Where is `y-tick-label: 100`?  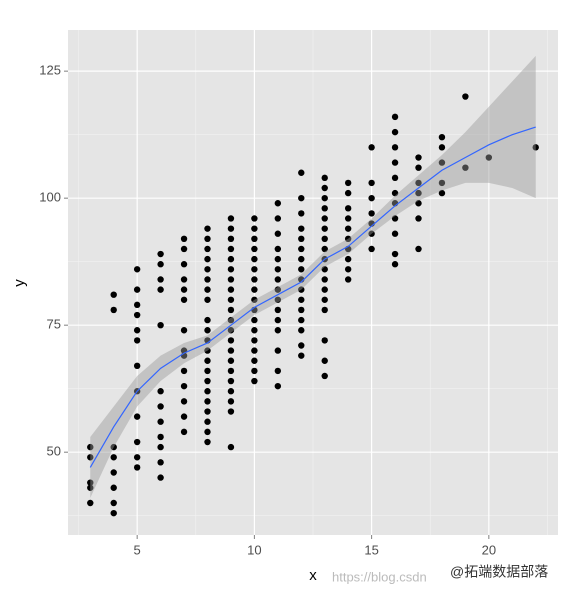 y-tick-label: 100 is located at coordinates (50, 197).